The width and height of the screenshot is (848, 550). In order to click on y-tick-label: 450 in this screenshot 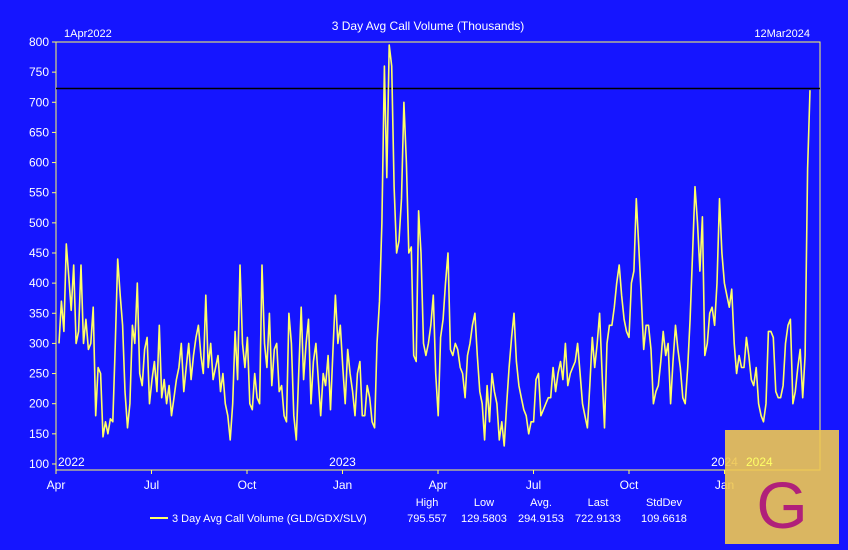, I will do `click(39, 253)`.